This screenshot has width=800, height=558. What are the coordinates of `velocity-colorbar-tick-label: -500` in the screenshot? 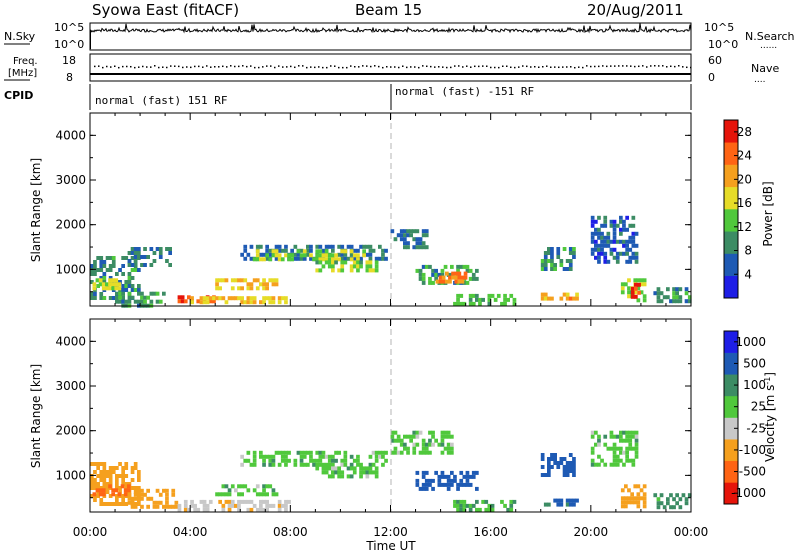 It's located at (752, 472).